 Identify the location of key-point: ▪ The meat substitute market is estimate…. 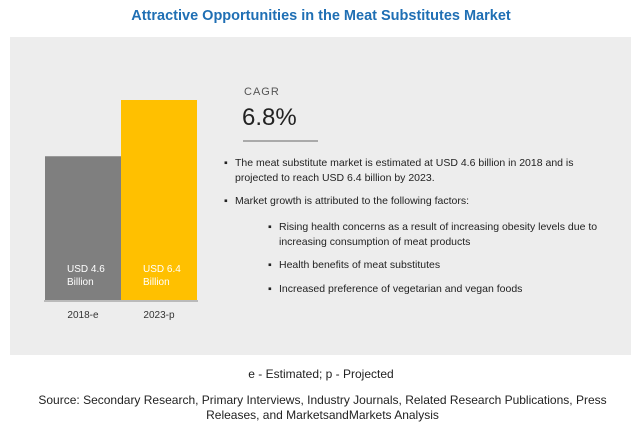
(419, 170).